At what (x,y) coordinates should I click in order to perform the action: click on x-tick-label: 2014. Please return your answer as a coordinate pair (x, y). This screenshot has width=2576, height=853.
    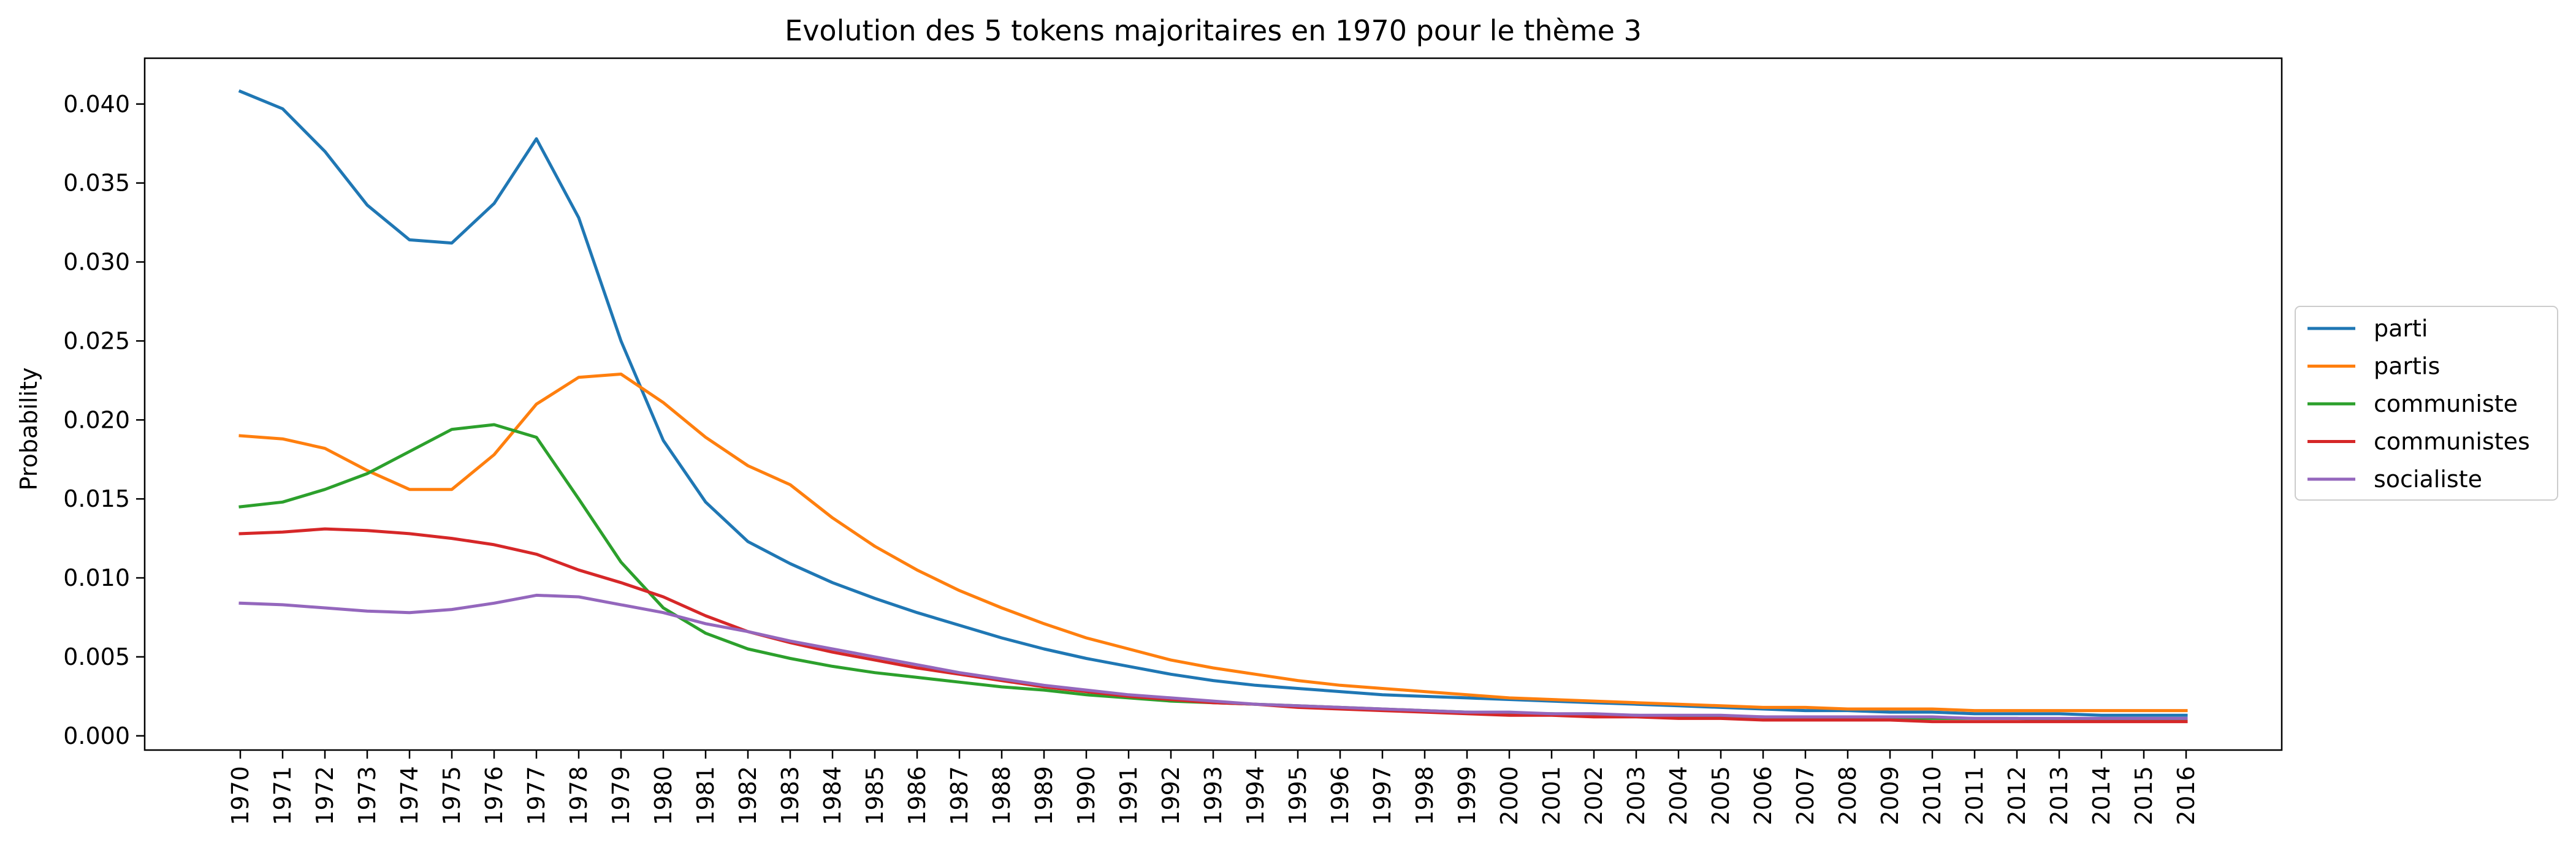
    Looking at the image, I should click on (2101, 795).